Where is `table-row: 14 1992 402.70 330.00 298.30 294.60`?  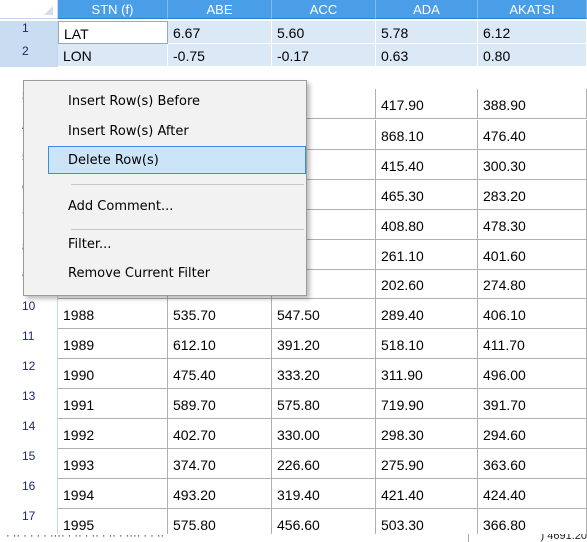
table-row: 14 1992 402.70 330.00 298.30 294.60 is located at coordinates (293, 434).